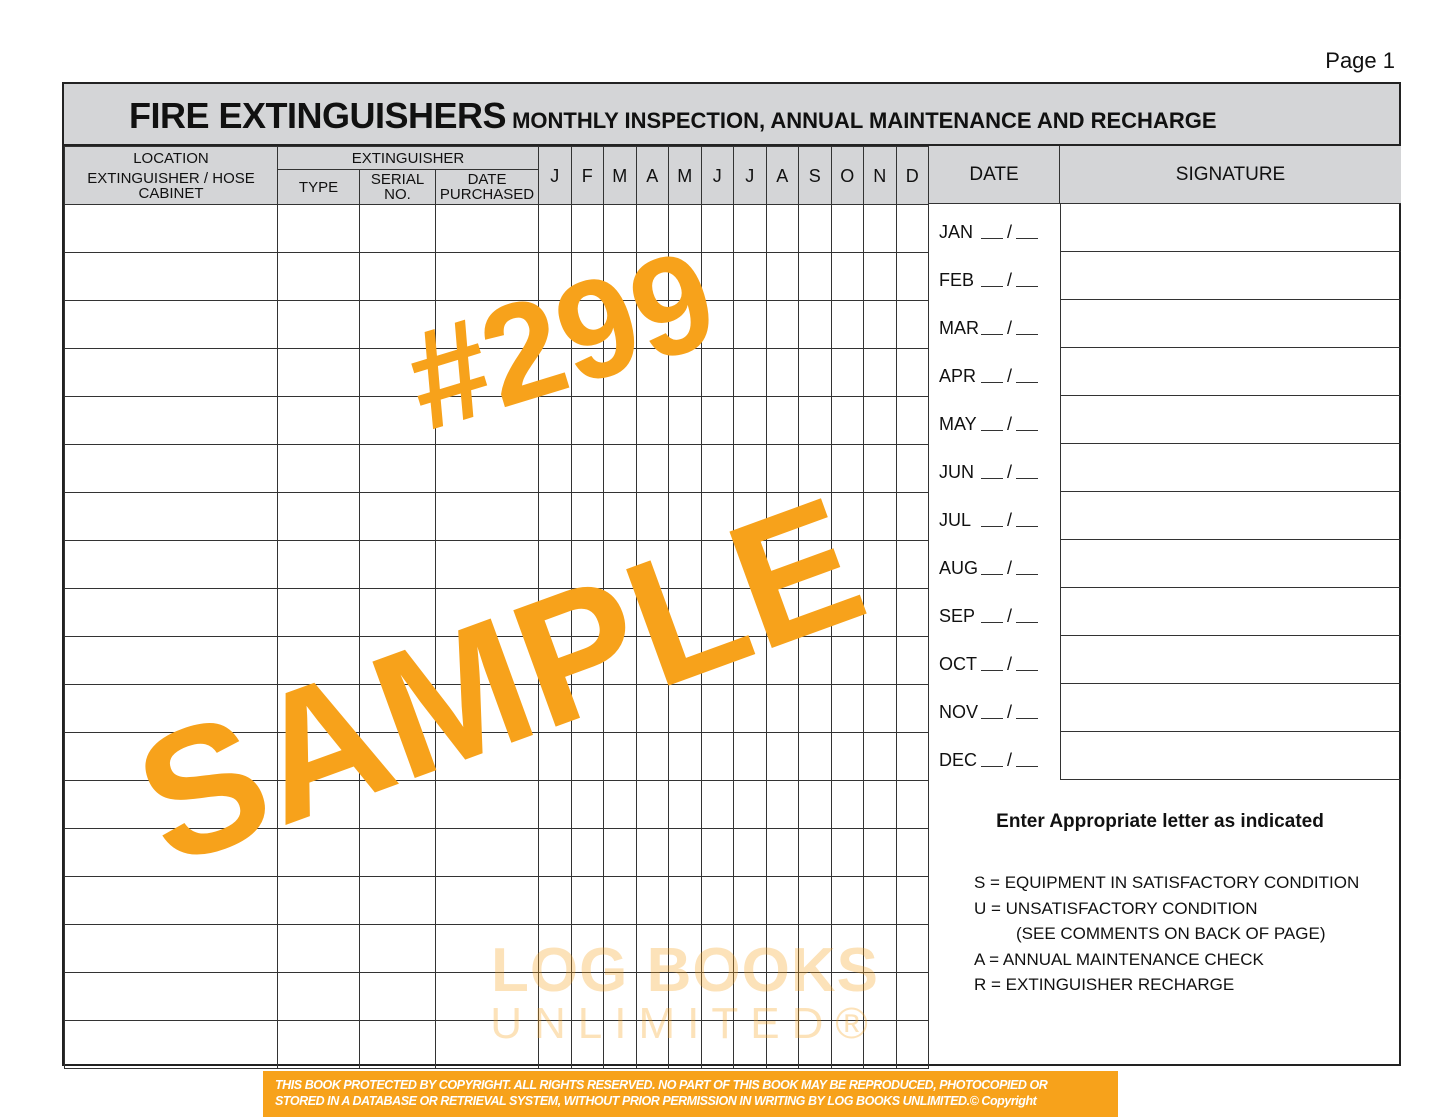  What do you see at coordinates (989, 376) in the screenshot?
I see `date-entry: APR /` at bounding box center [989, 376].